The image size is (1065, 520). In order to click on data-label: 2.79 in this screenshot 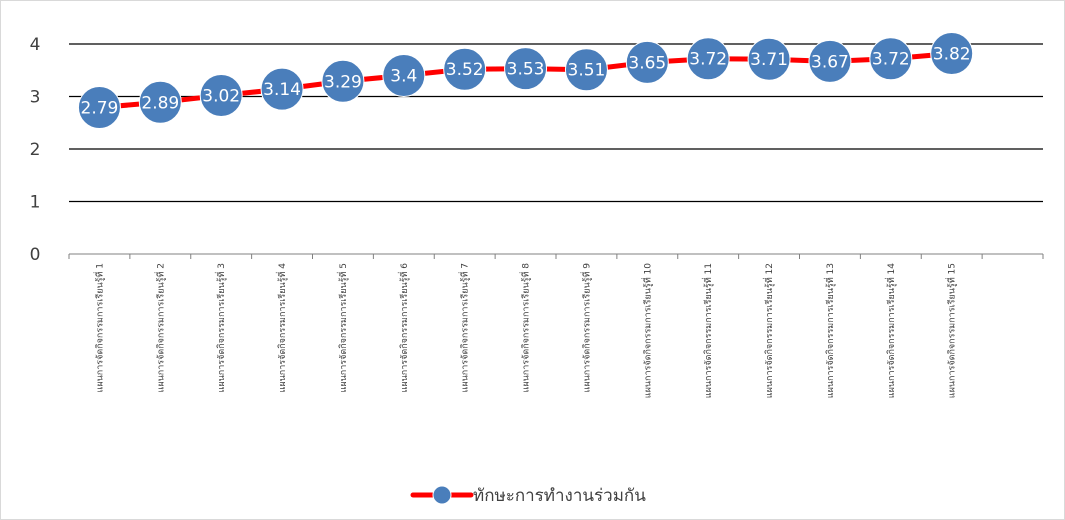, I will do `click(100, 109)`.